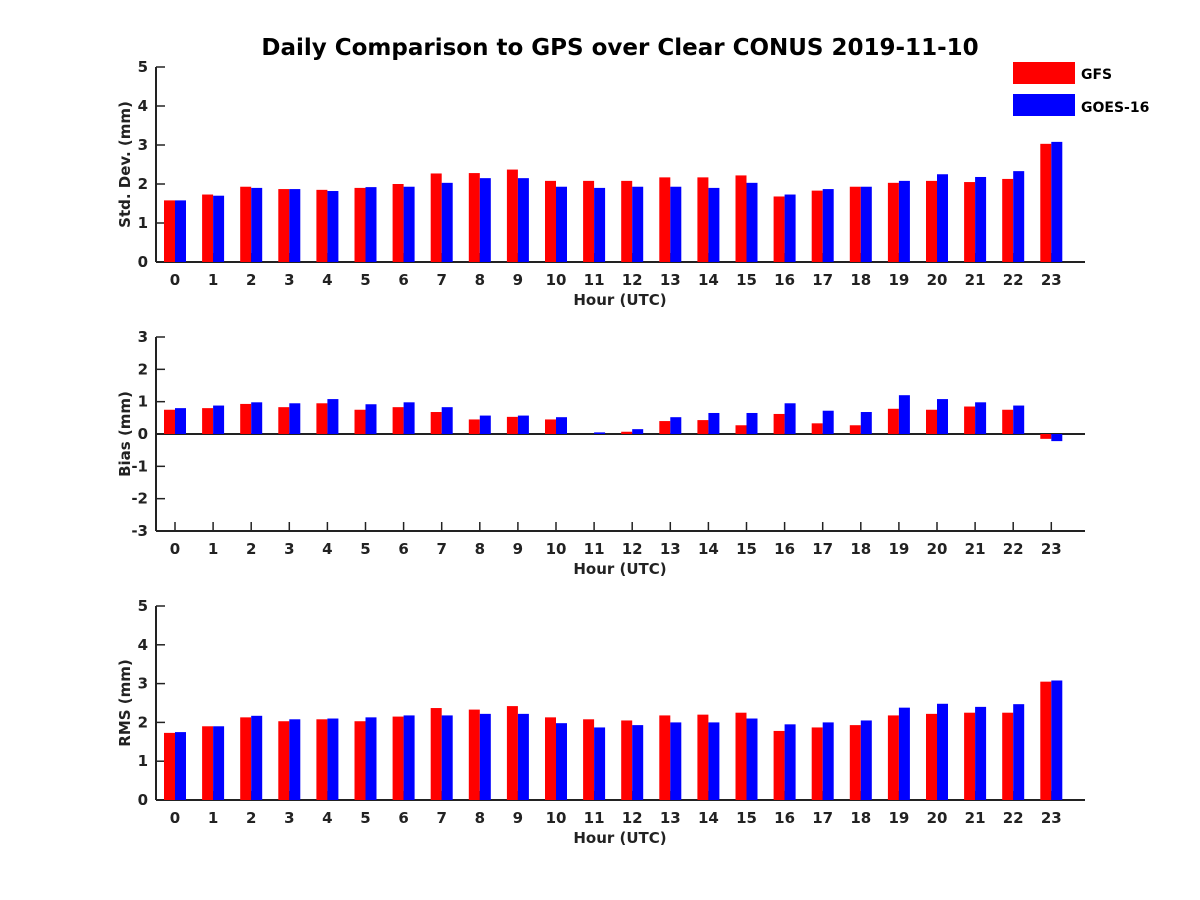 This screenshot has width=1200, height=900. What do you see at coordinates (365, 818) in the screenshot?
I see `x-tick-label: 5` at bounding box center [365, 818].